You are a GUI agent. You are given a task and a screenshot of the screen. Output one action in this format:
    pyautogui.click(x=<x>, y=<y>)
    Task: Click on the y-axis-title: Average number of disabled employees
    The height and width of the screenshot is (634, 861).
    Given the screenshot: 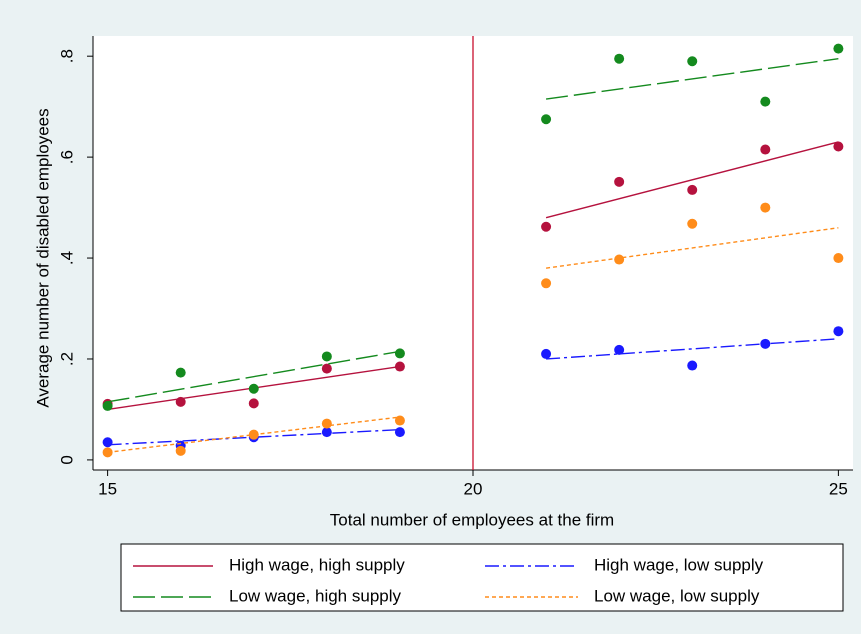 What is the action you would take?
    pyautogui.click(x=42, y=257)
    